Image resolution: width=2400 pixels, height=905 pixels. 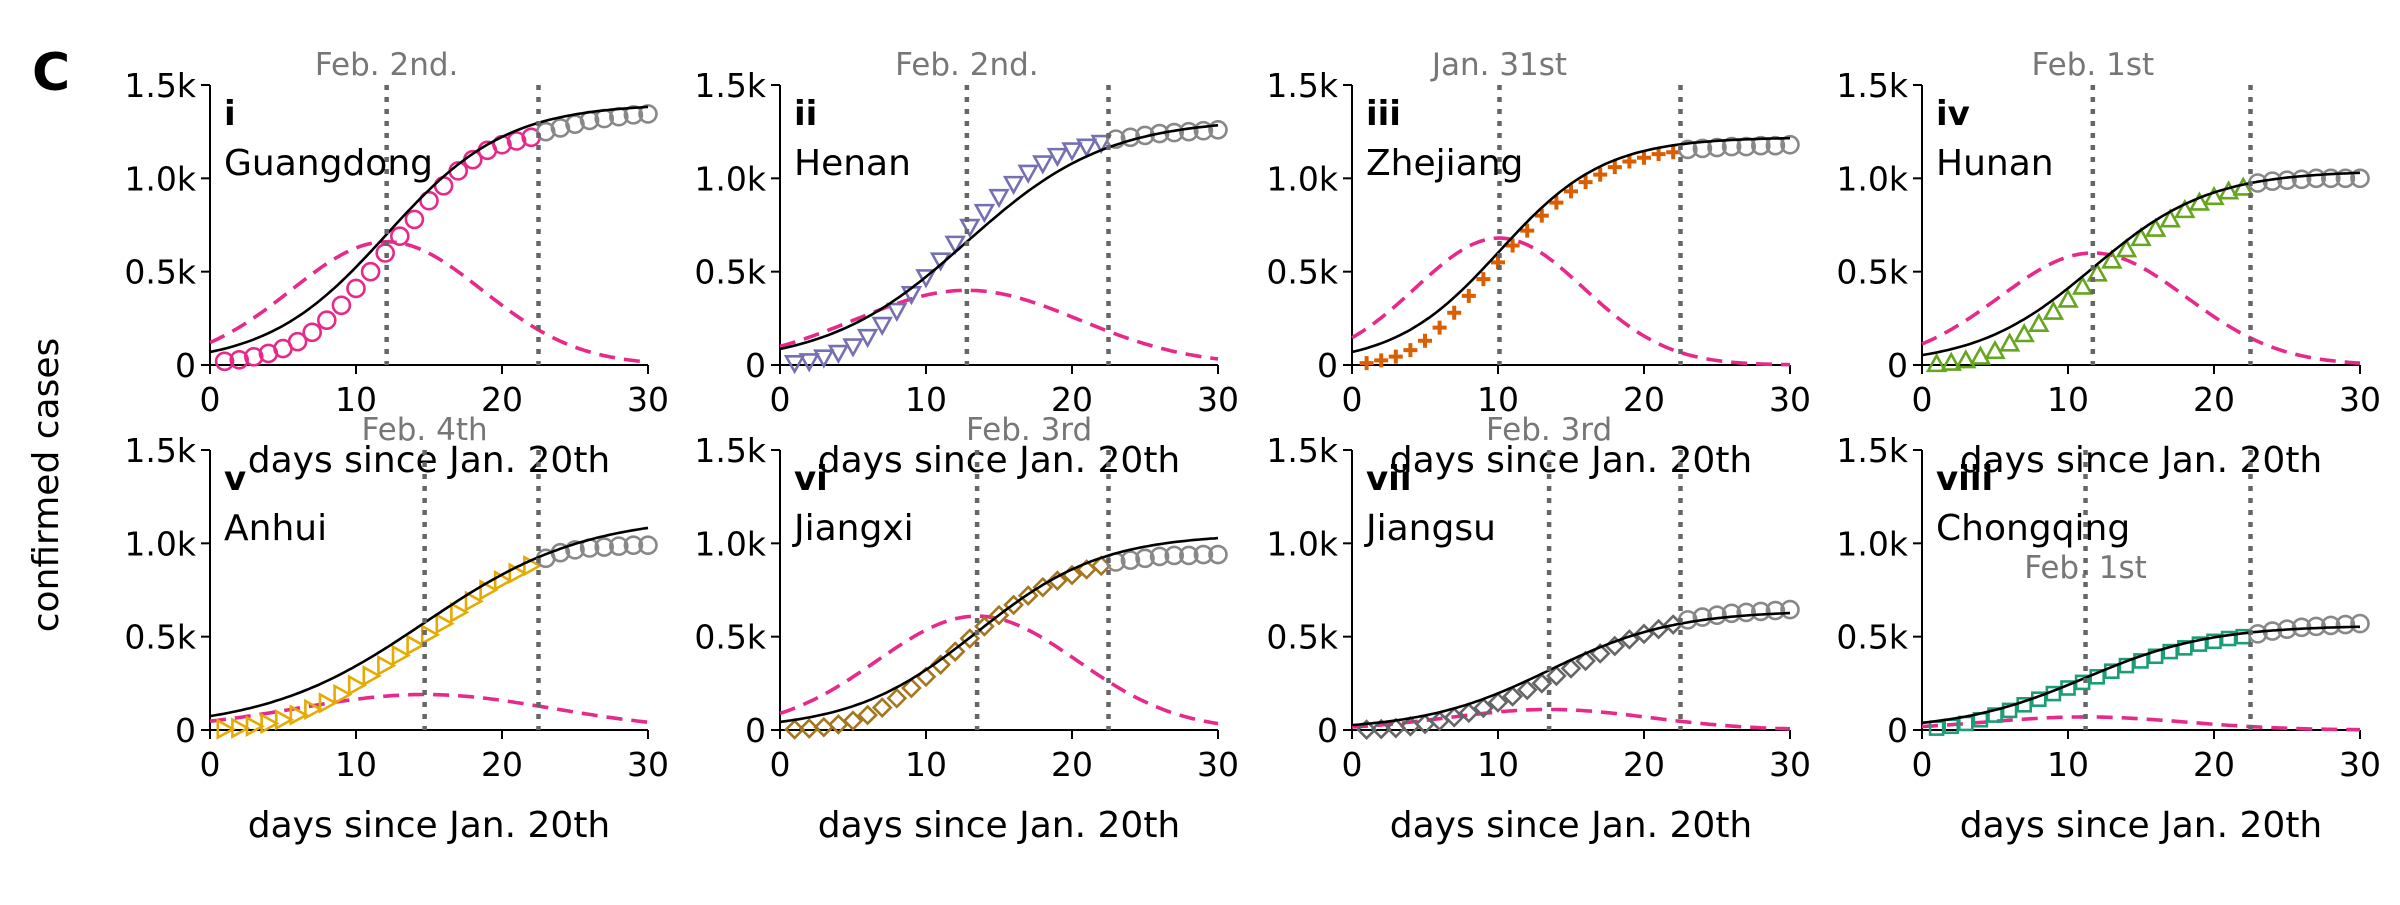 What do you see at coordinates (811, 479) in the screenshot?
I see `panel-numeral: vi` at bounding box center [811, 479].